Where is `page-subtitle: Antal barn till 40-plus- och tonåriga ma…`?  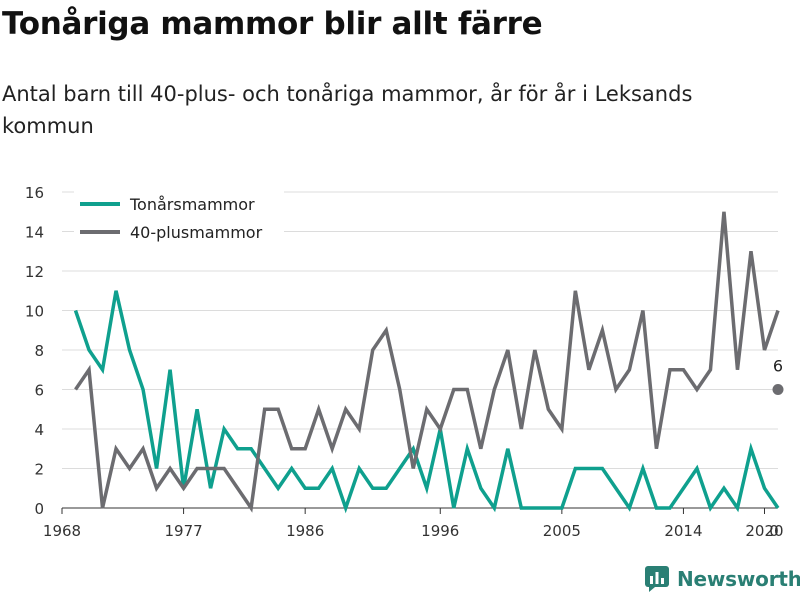 page-subtitle: Antal barn till 40-plus- och tonåriga ma… is located at coordinates (347, 110).